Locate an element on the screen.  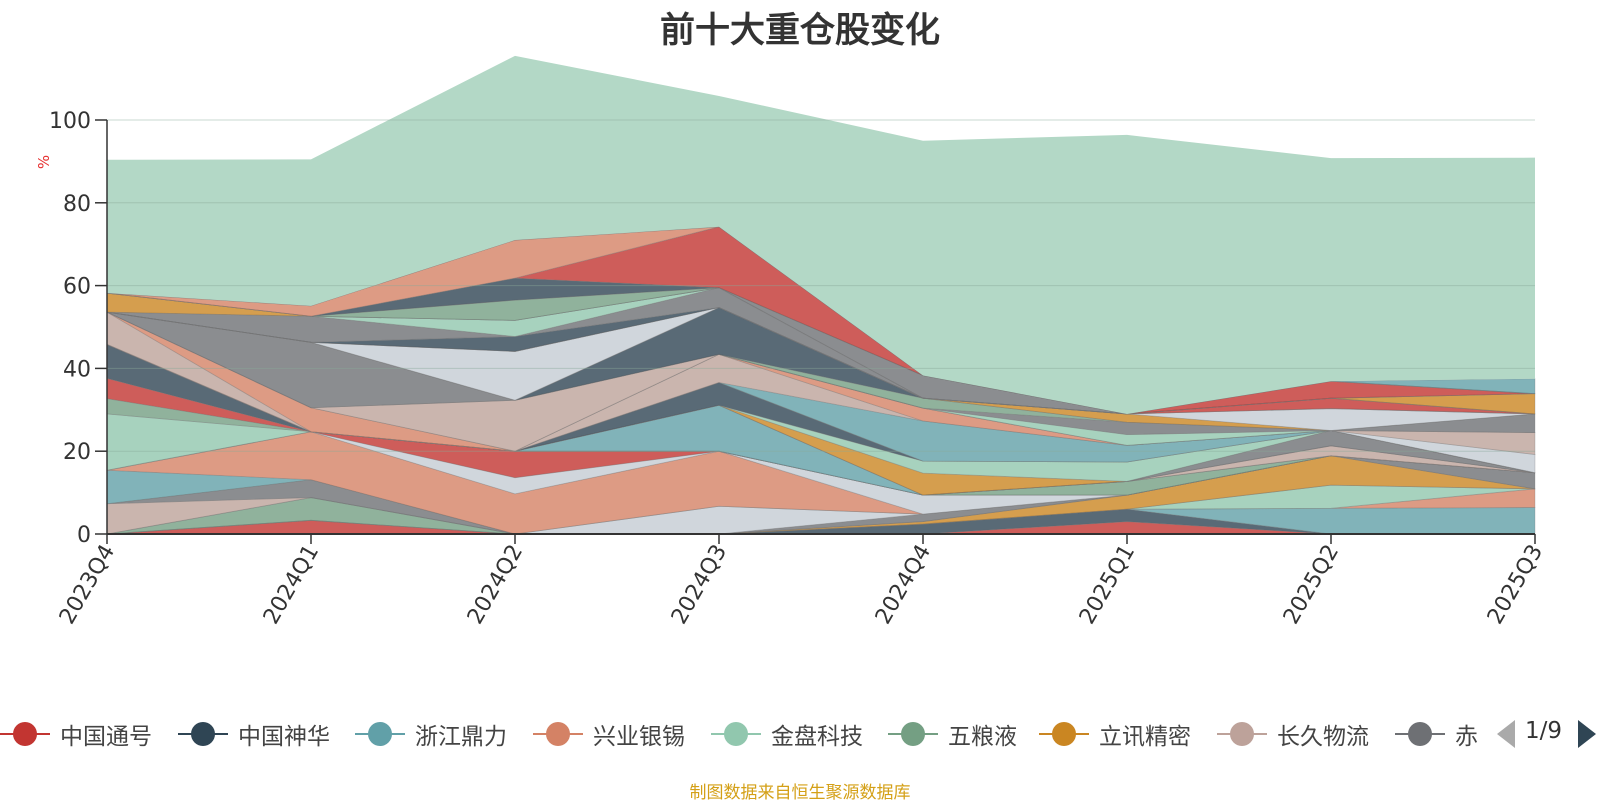
legend-label-4: 金盘科技 is located at coordinates (817, 737).